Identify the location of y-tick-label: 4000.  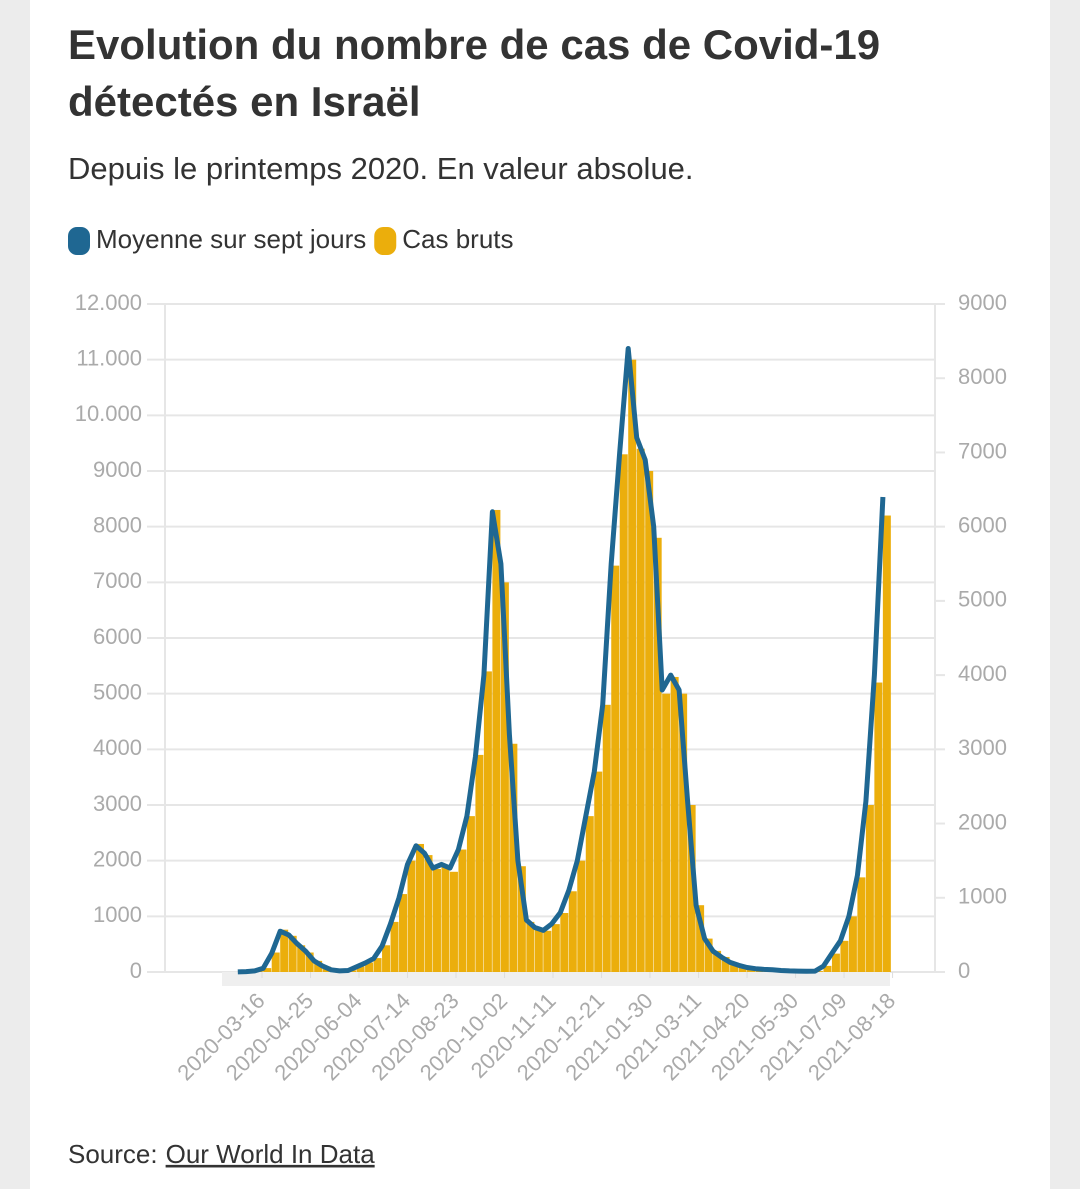
(117, 747).